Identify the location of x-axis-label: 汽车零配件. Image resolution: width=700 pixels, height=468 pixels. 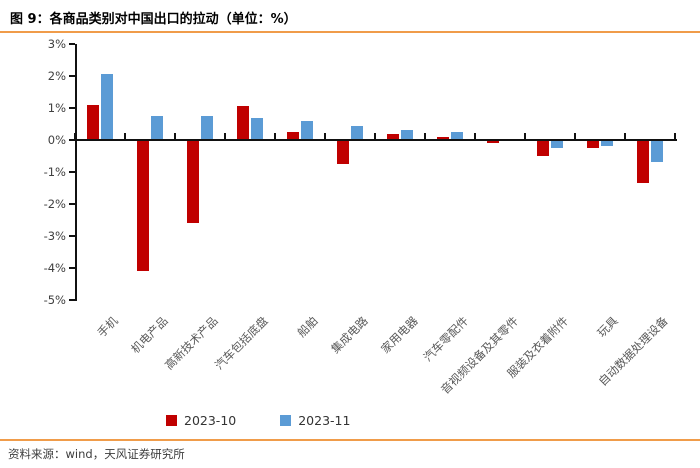
(445, 339).